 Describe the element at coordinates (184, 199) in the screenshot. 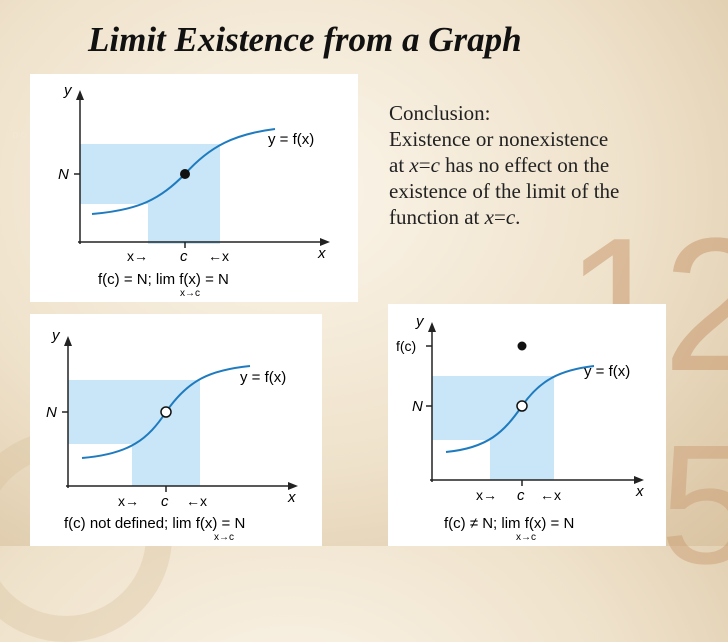

I see `graph-1-shade-vertical` at that location.